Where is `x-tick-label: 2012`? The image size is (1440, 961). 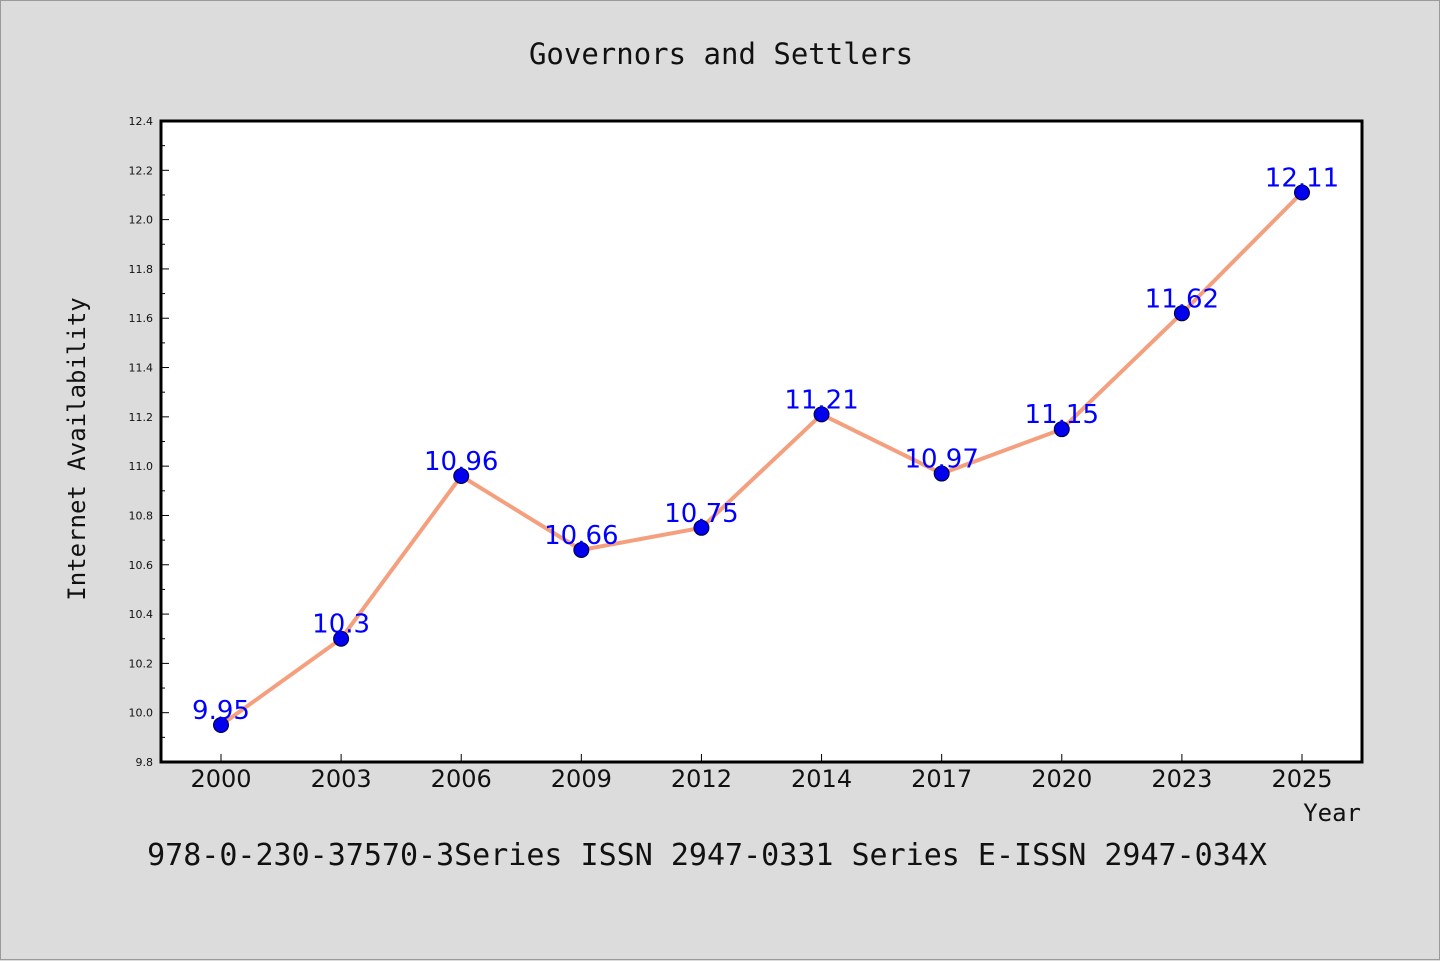 x-tick-label: 2012 is located at coordinates (701, 779).